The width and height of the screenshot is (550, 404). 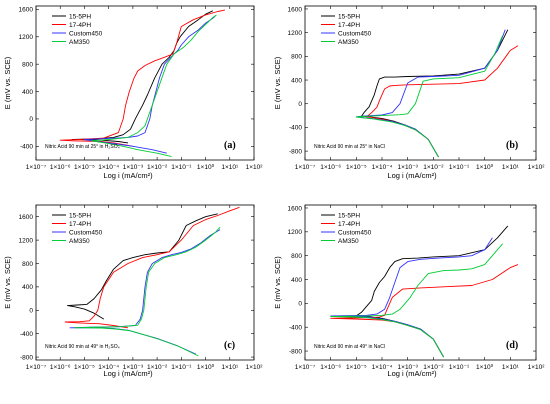 What do you see at coordinates (349, 147) in the screenshot?
I see `condition-note: Nitric Acid 90 min at 25° in NaCl` at bounding box center [349, 147].